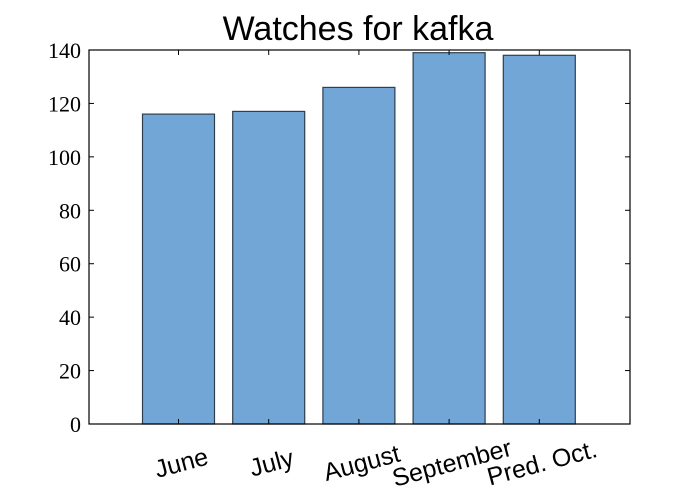  What do you see at coordinates (358, 29) in the screenshot?
I see `chart-title: Watches for kafka` at bounding box center [358, 29].